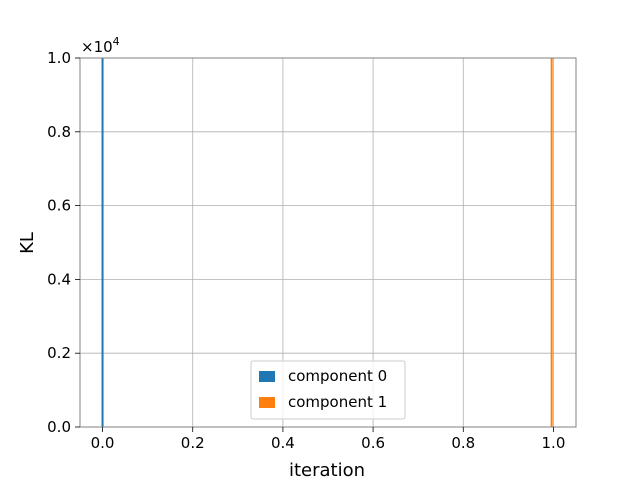 This screenshot has width=640, height=480. Describe the element at coordinates (193, 443) in the screenshot. I see `x-tick-label: 0.2` at that location.